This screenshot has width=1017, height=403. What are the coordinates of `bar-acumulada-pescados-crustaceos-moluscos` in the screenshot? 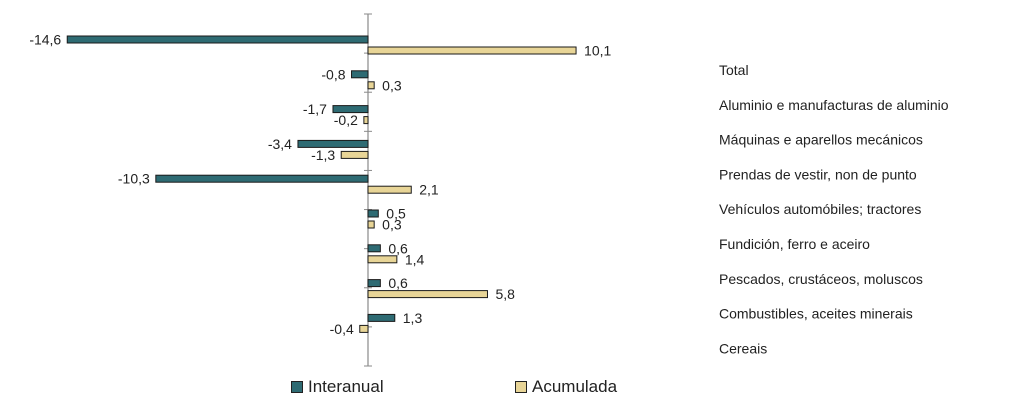 It's located at (382, 259).